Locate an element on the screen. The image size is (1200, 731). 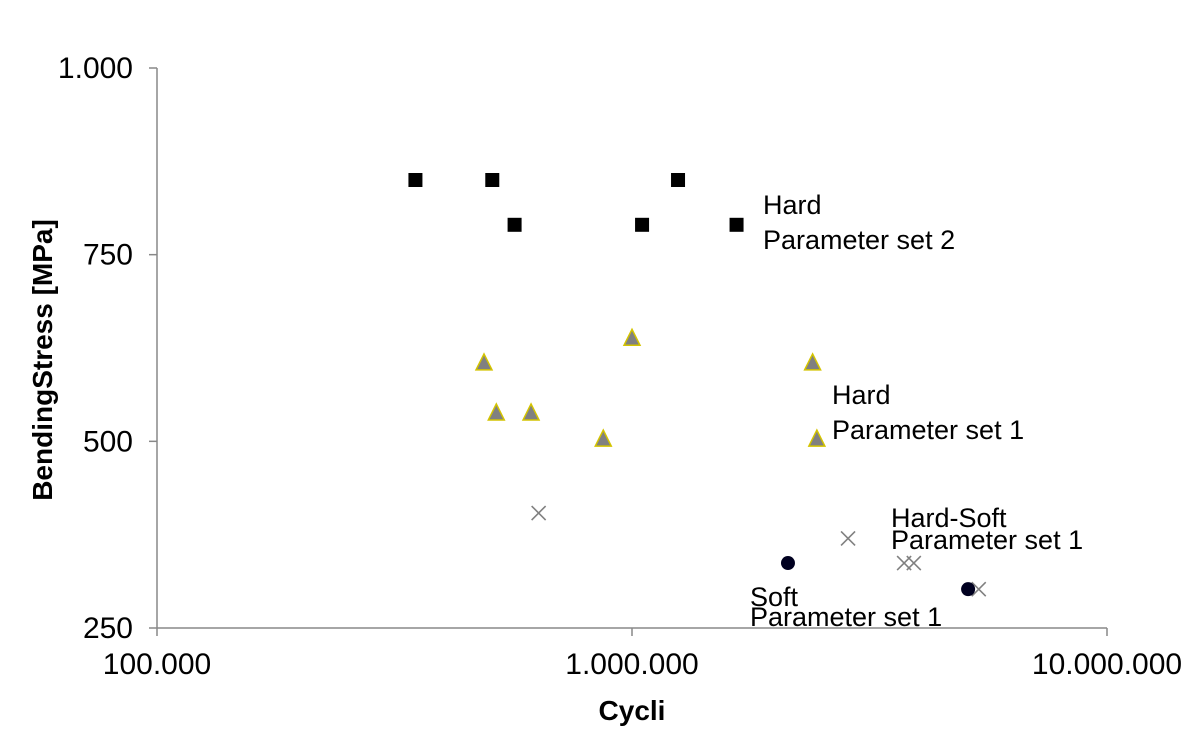
annotation-label: Parameter set 2 is located at coordinates (859, 240).